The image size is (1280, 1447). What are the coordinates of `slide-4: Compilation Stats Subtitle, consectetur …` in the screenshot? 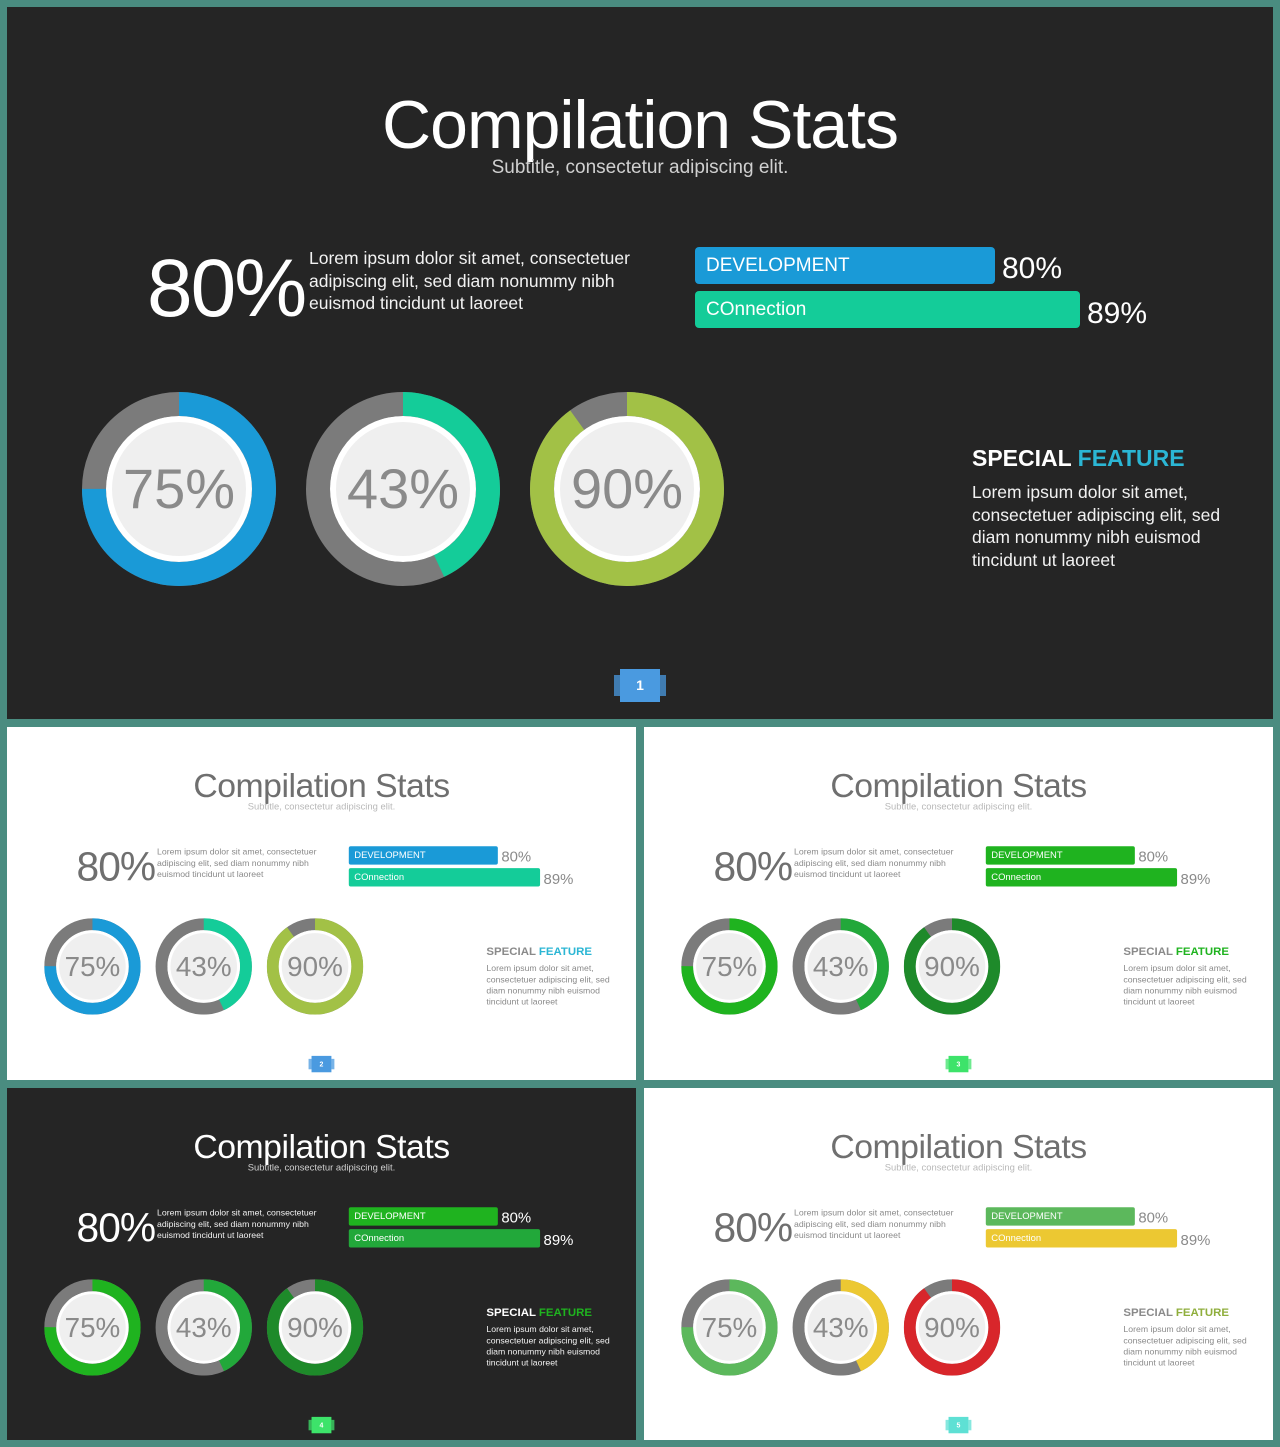 It's located at (321, 1264).